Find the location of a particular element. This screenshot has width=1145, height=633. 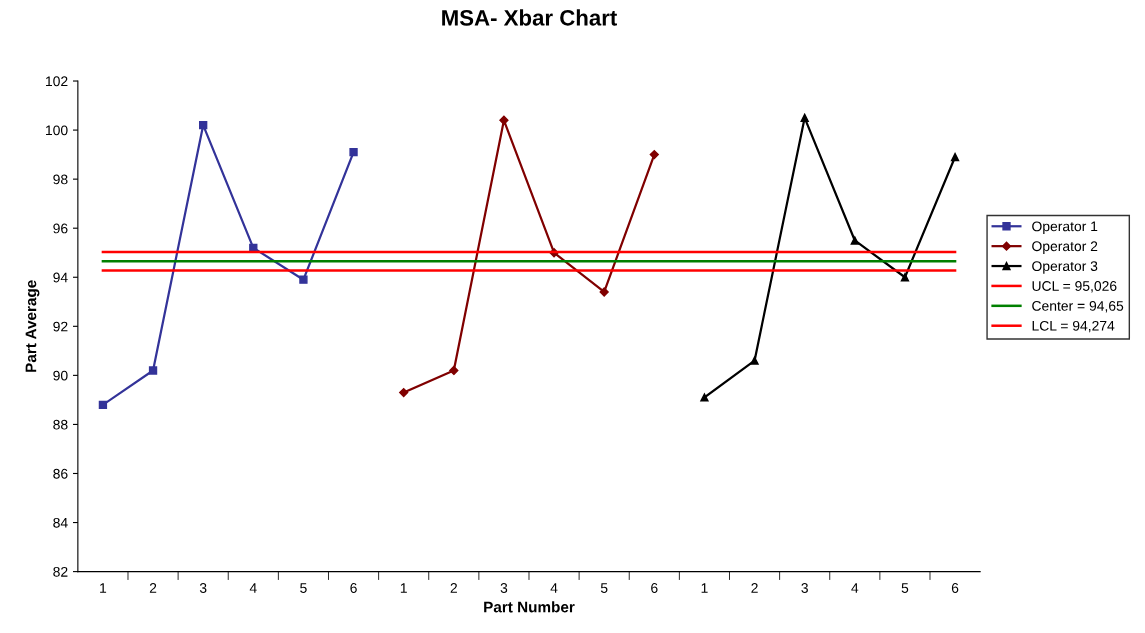

y-tick-label: 96 is located at coordinates (60, 228).